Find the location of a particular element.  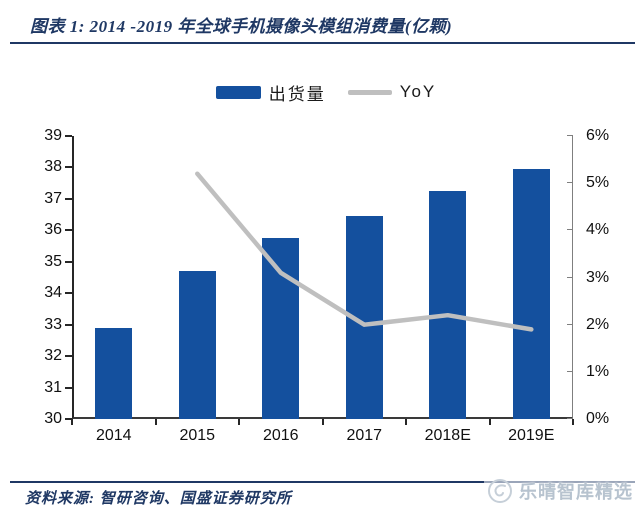

legend-item-shipments: 出货量 is located at coordinates (270, 92).